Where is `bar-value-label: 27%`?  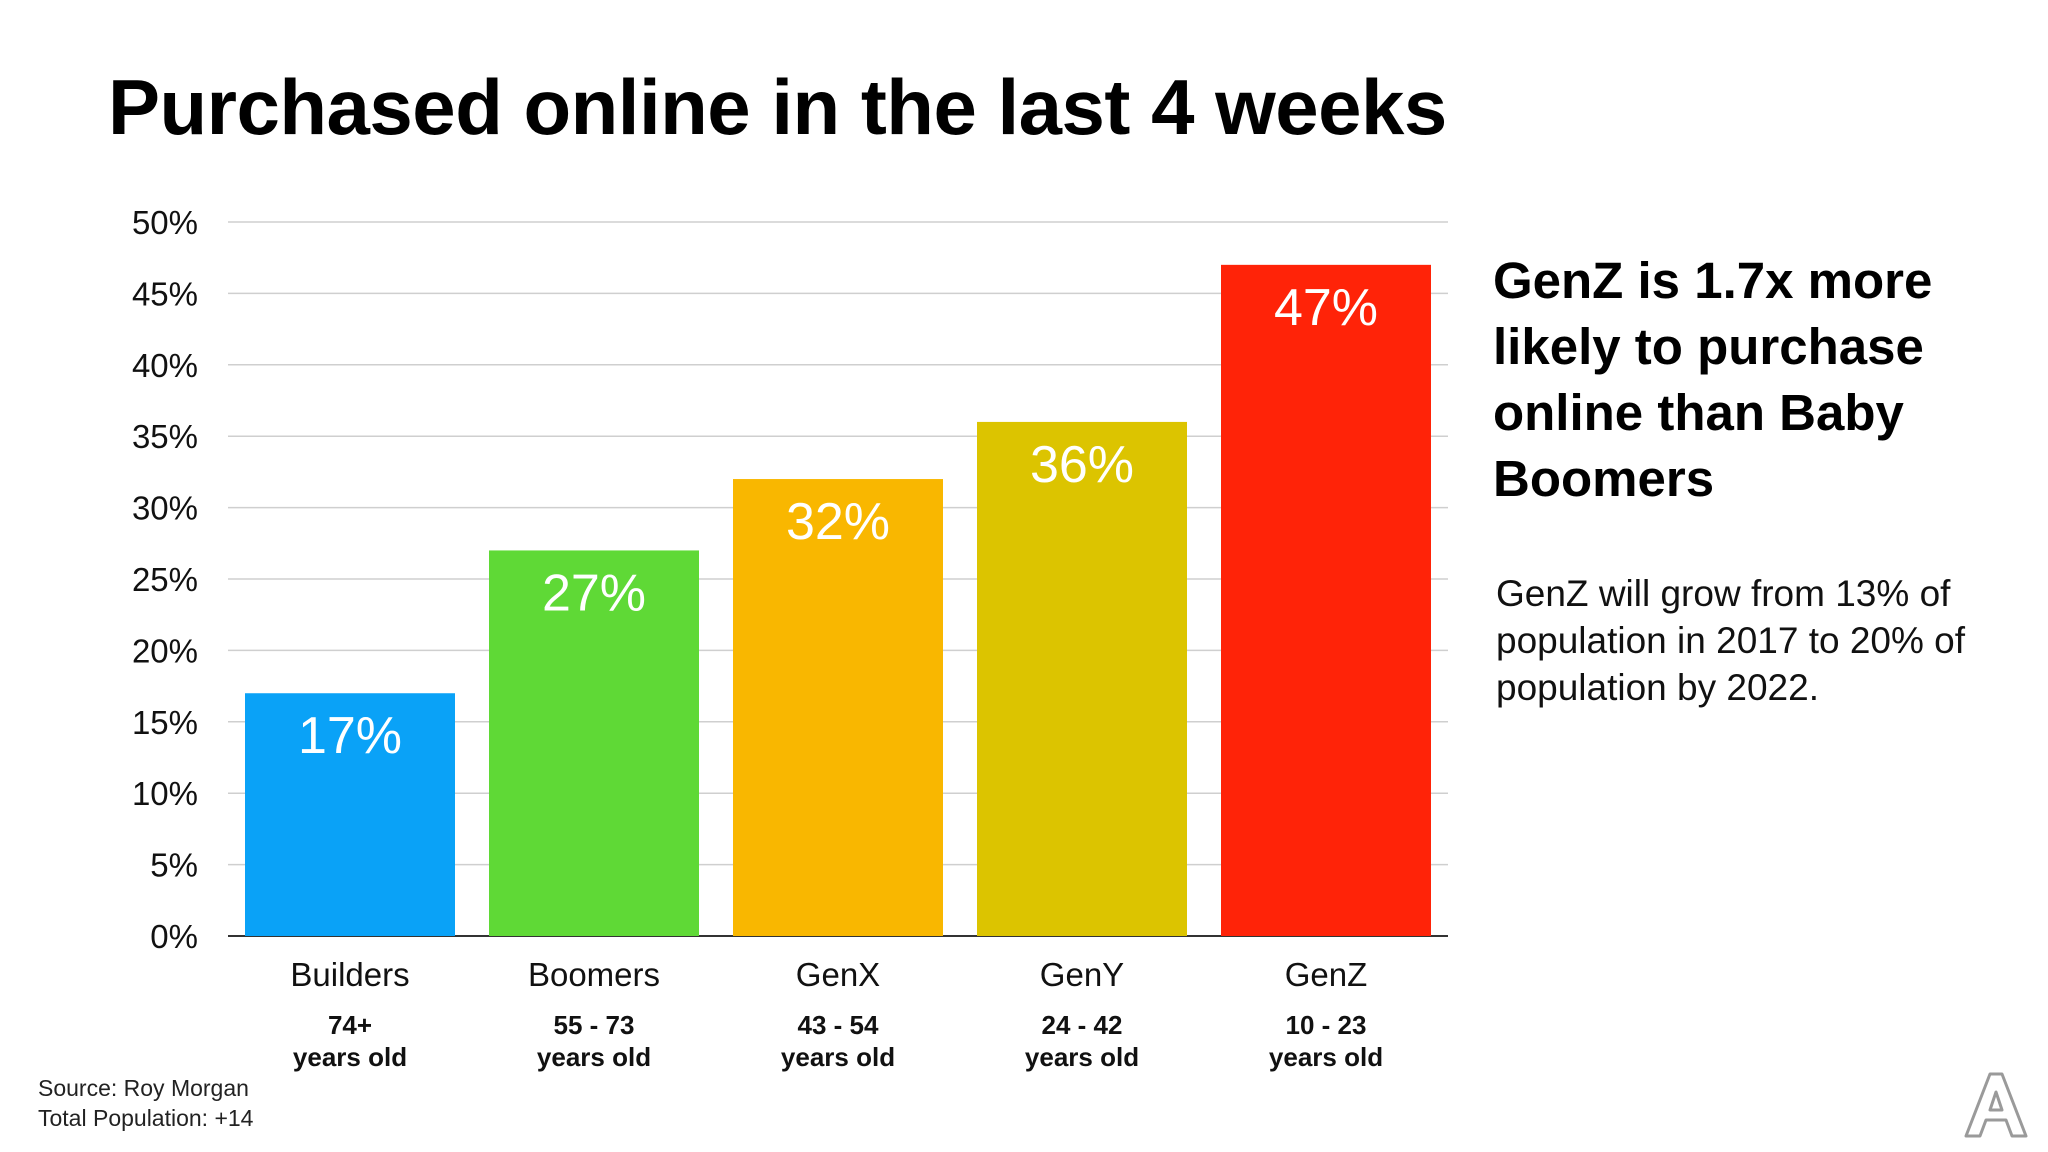 bar-value-label: 27% is located at coordinates (594, 593).